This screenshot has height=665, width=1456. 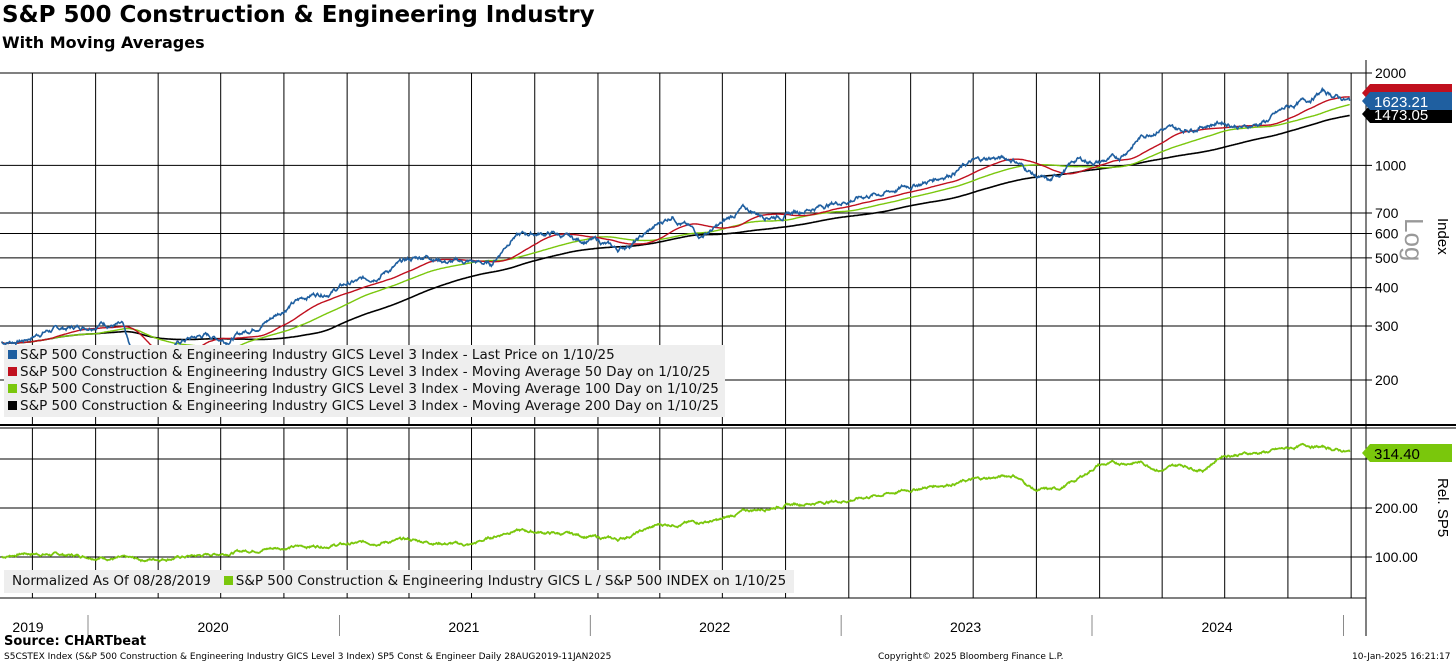 I want to click on x-year-label: 2022, so click(x=714, y=627).